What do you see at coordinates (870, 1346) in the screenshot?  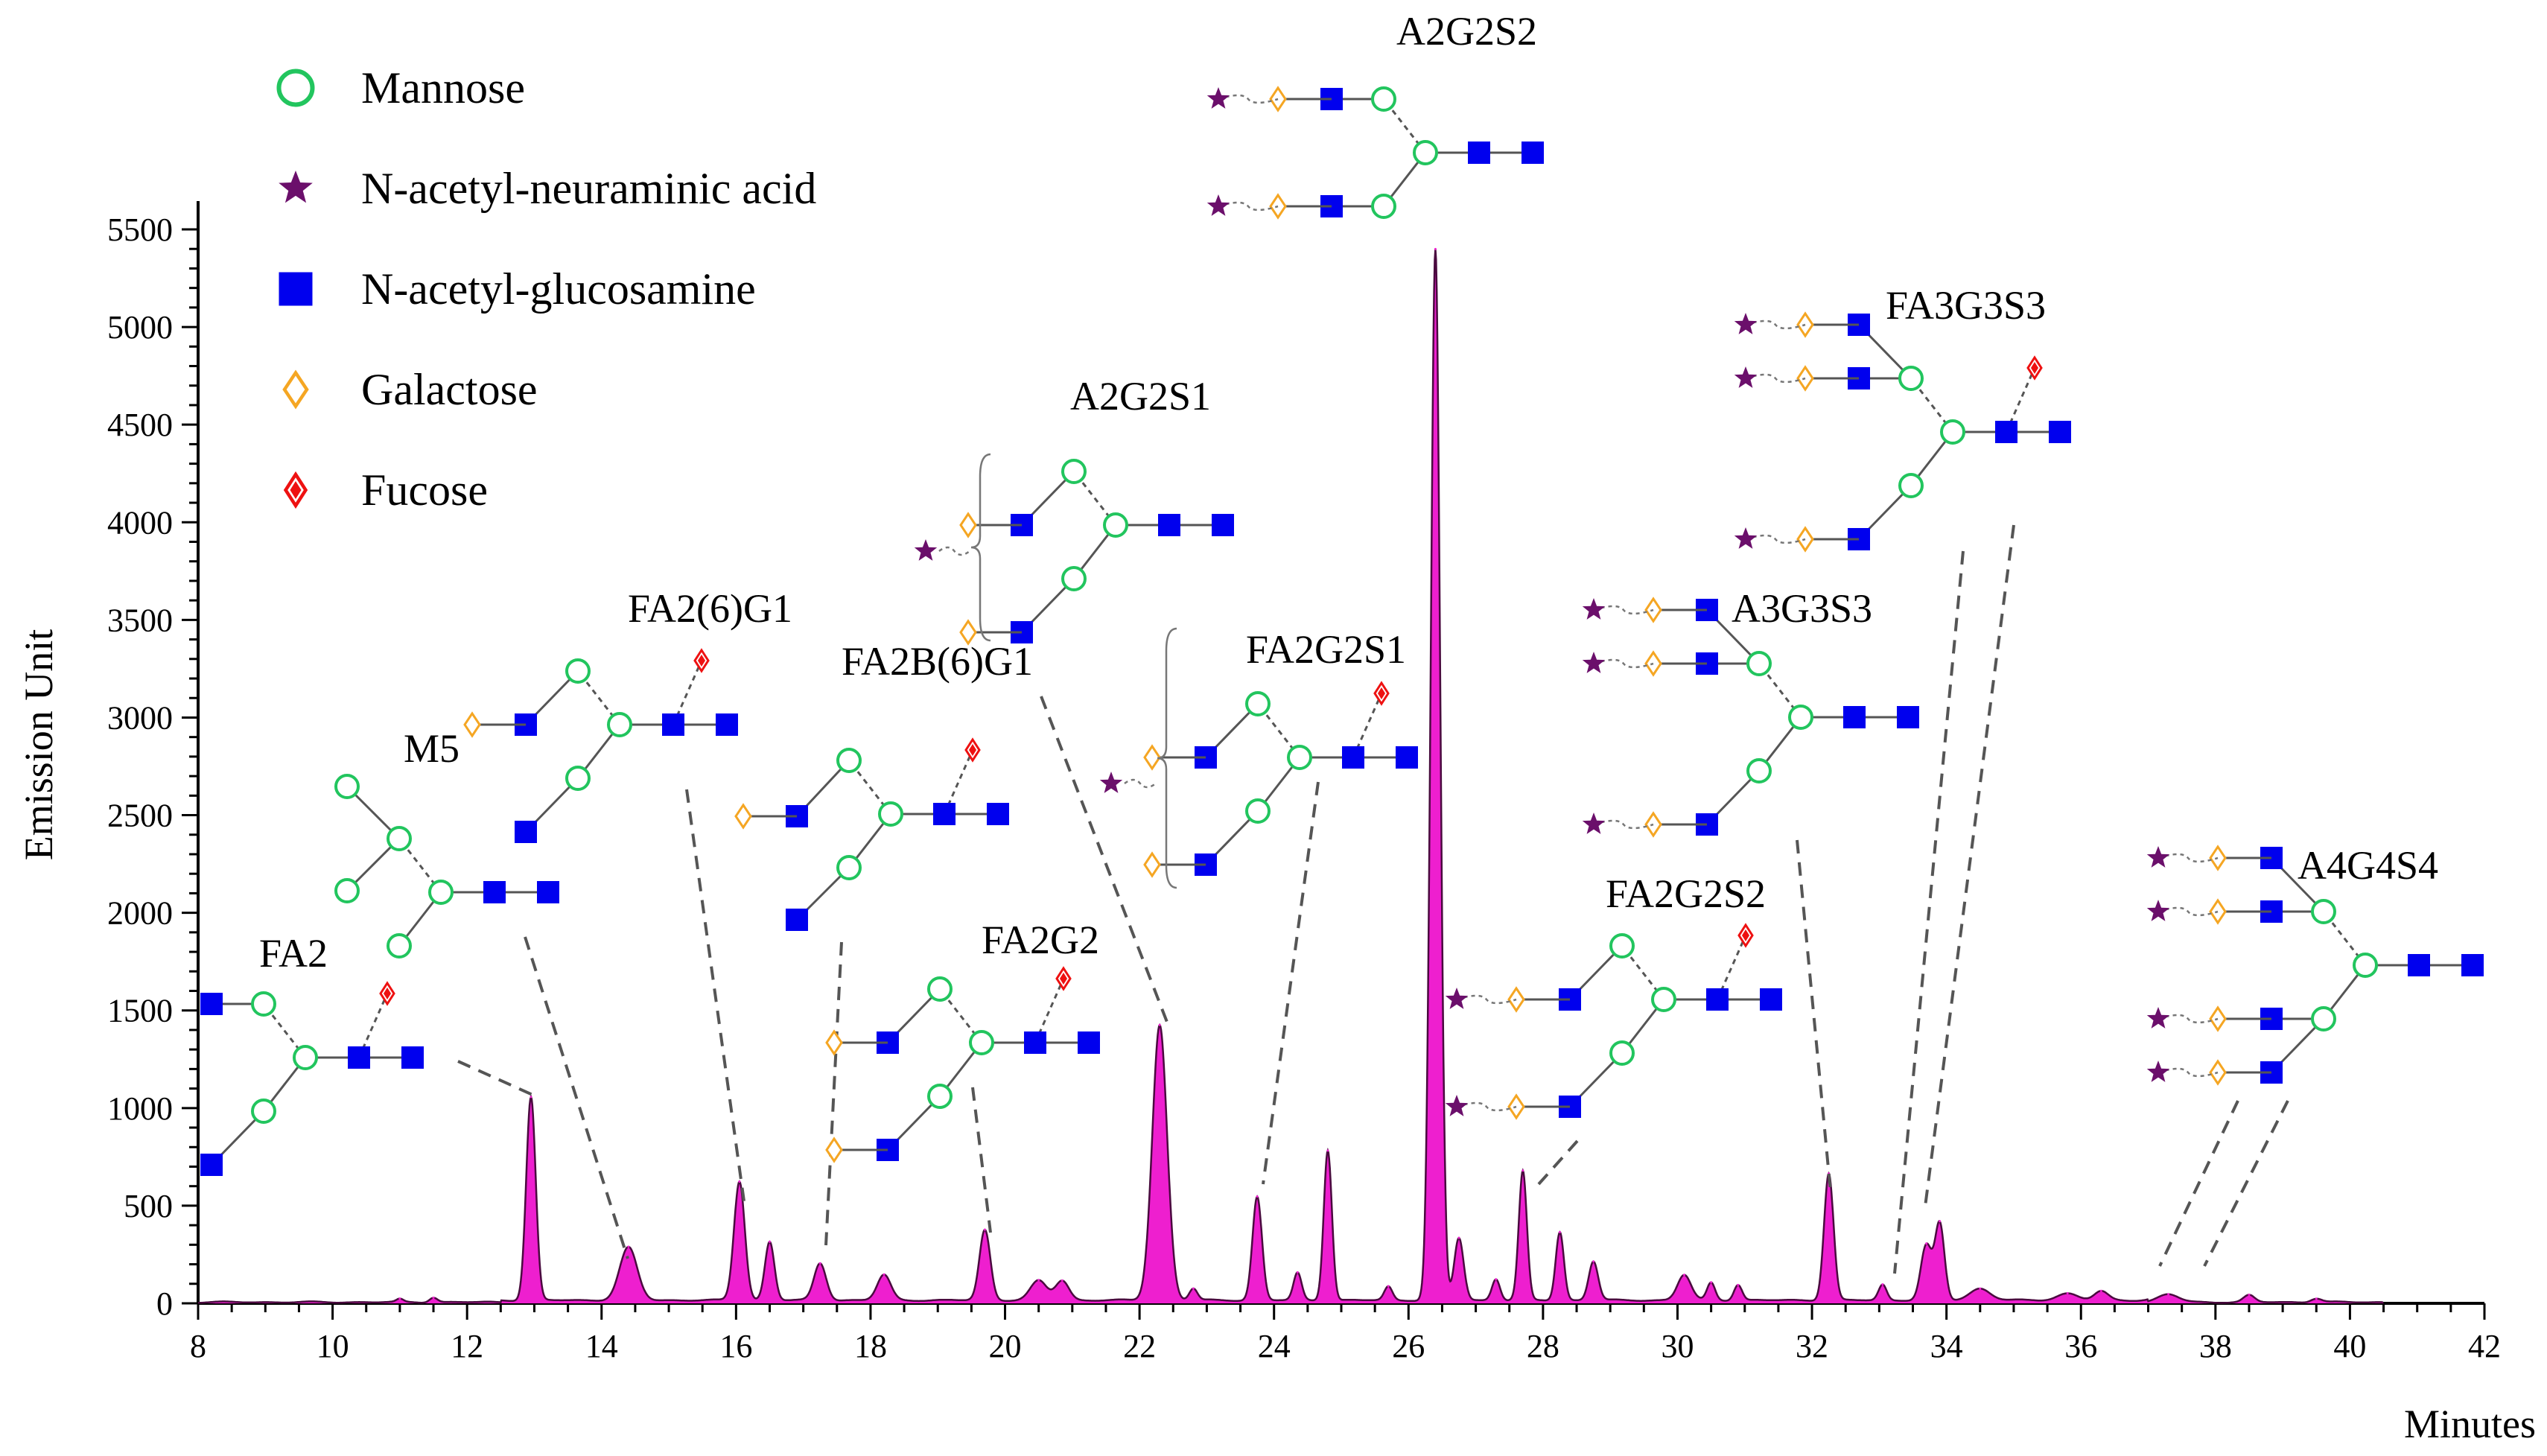 I see `x-tick-label: 18` at bounding box center [870, 1346].